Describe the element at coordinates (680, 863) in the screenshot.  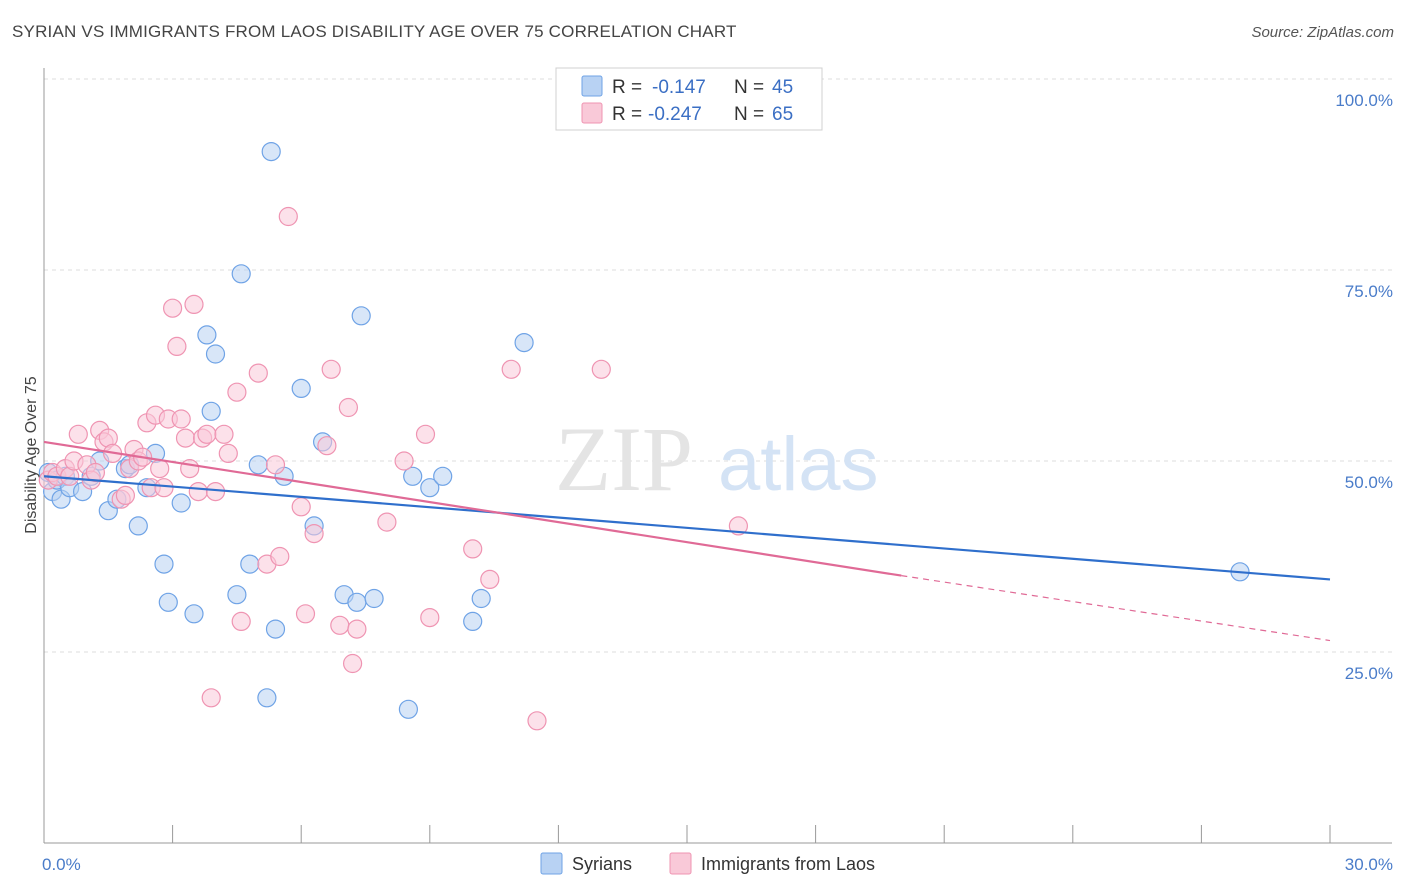
I see `bottom-legend-swatch-laos` at that location.